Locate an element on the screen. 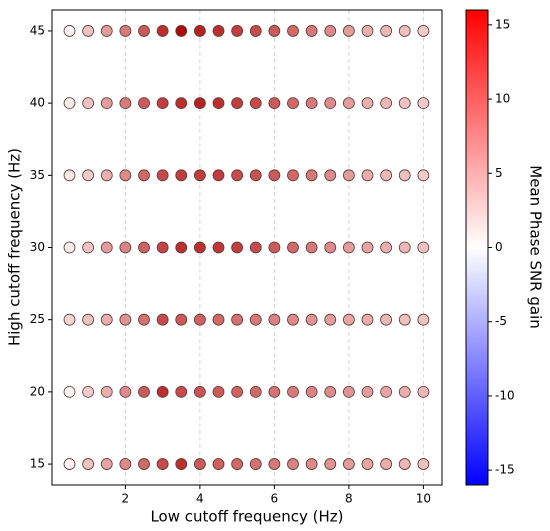 The image size is (550, 531). y-tick-label: 40 is located at coordinates (37, 103).